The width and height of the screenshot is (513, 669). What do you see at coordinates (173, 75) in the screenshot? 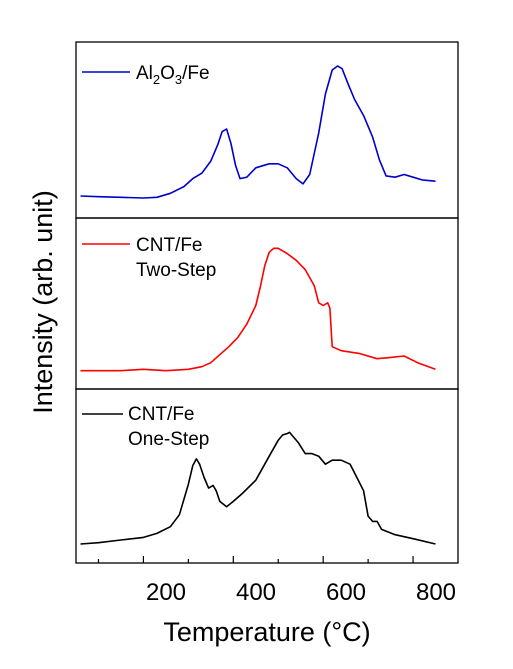
I see `legend-label-al2o3-fe: Al2O3/Fe` at bounding box center [173, 75].